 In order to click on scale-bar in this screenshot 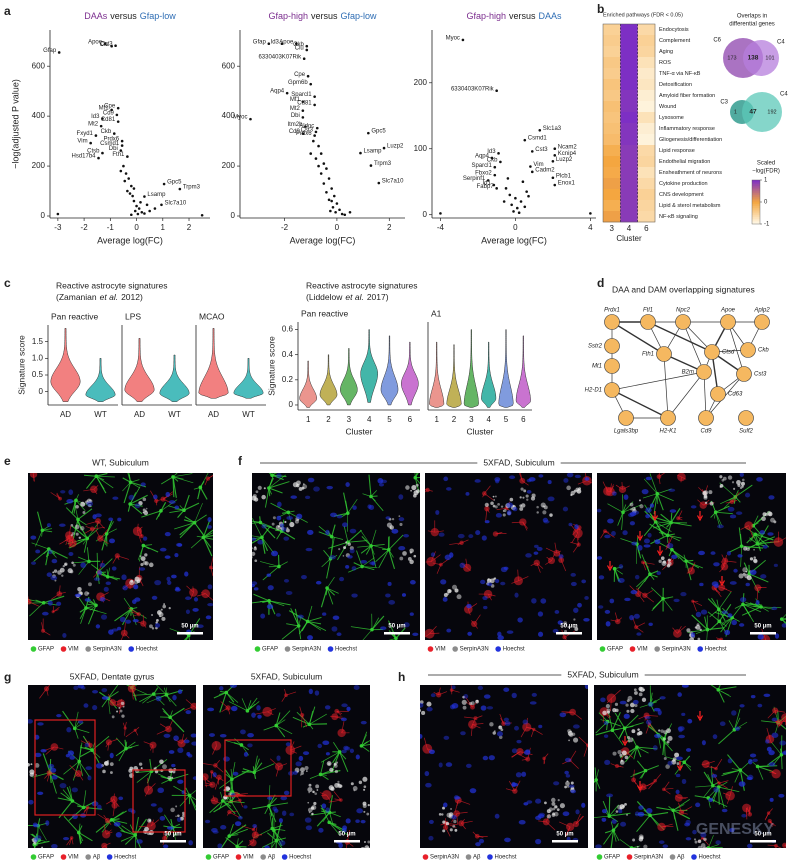, I will do `click(763, 633)`.